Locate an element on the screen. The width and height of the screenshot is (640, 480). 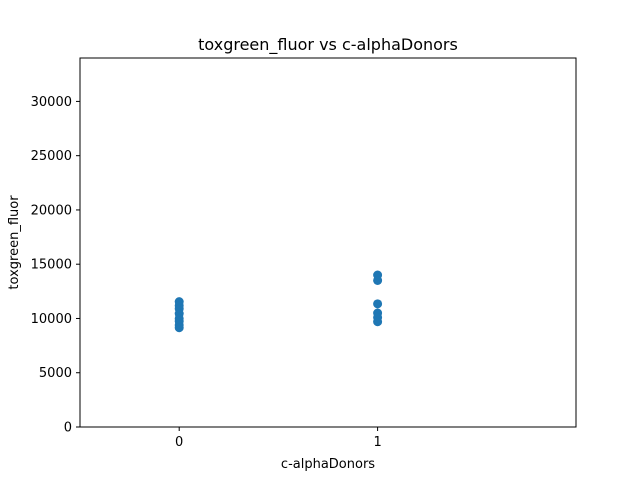
y-tick-label: 25000 is located at coordinates (51, 156).